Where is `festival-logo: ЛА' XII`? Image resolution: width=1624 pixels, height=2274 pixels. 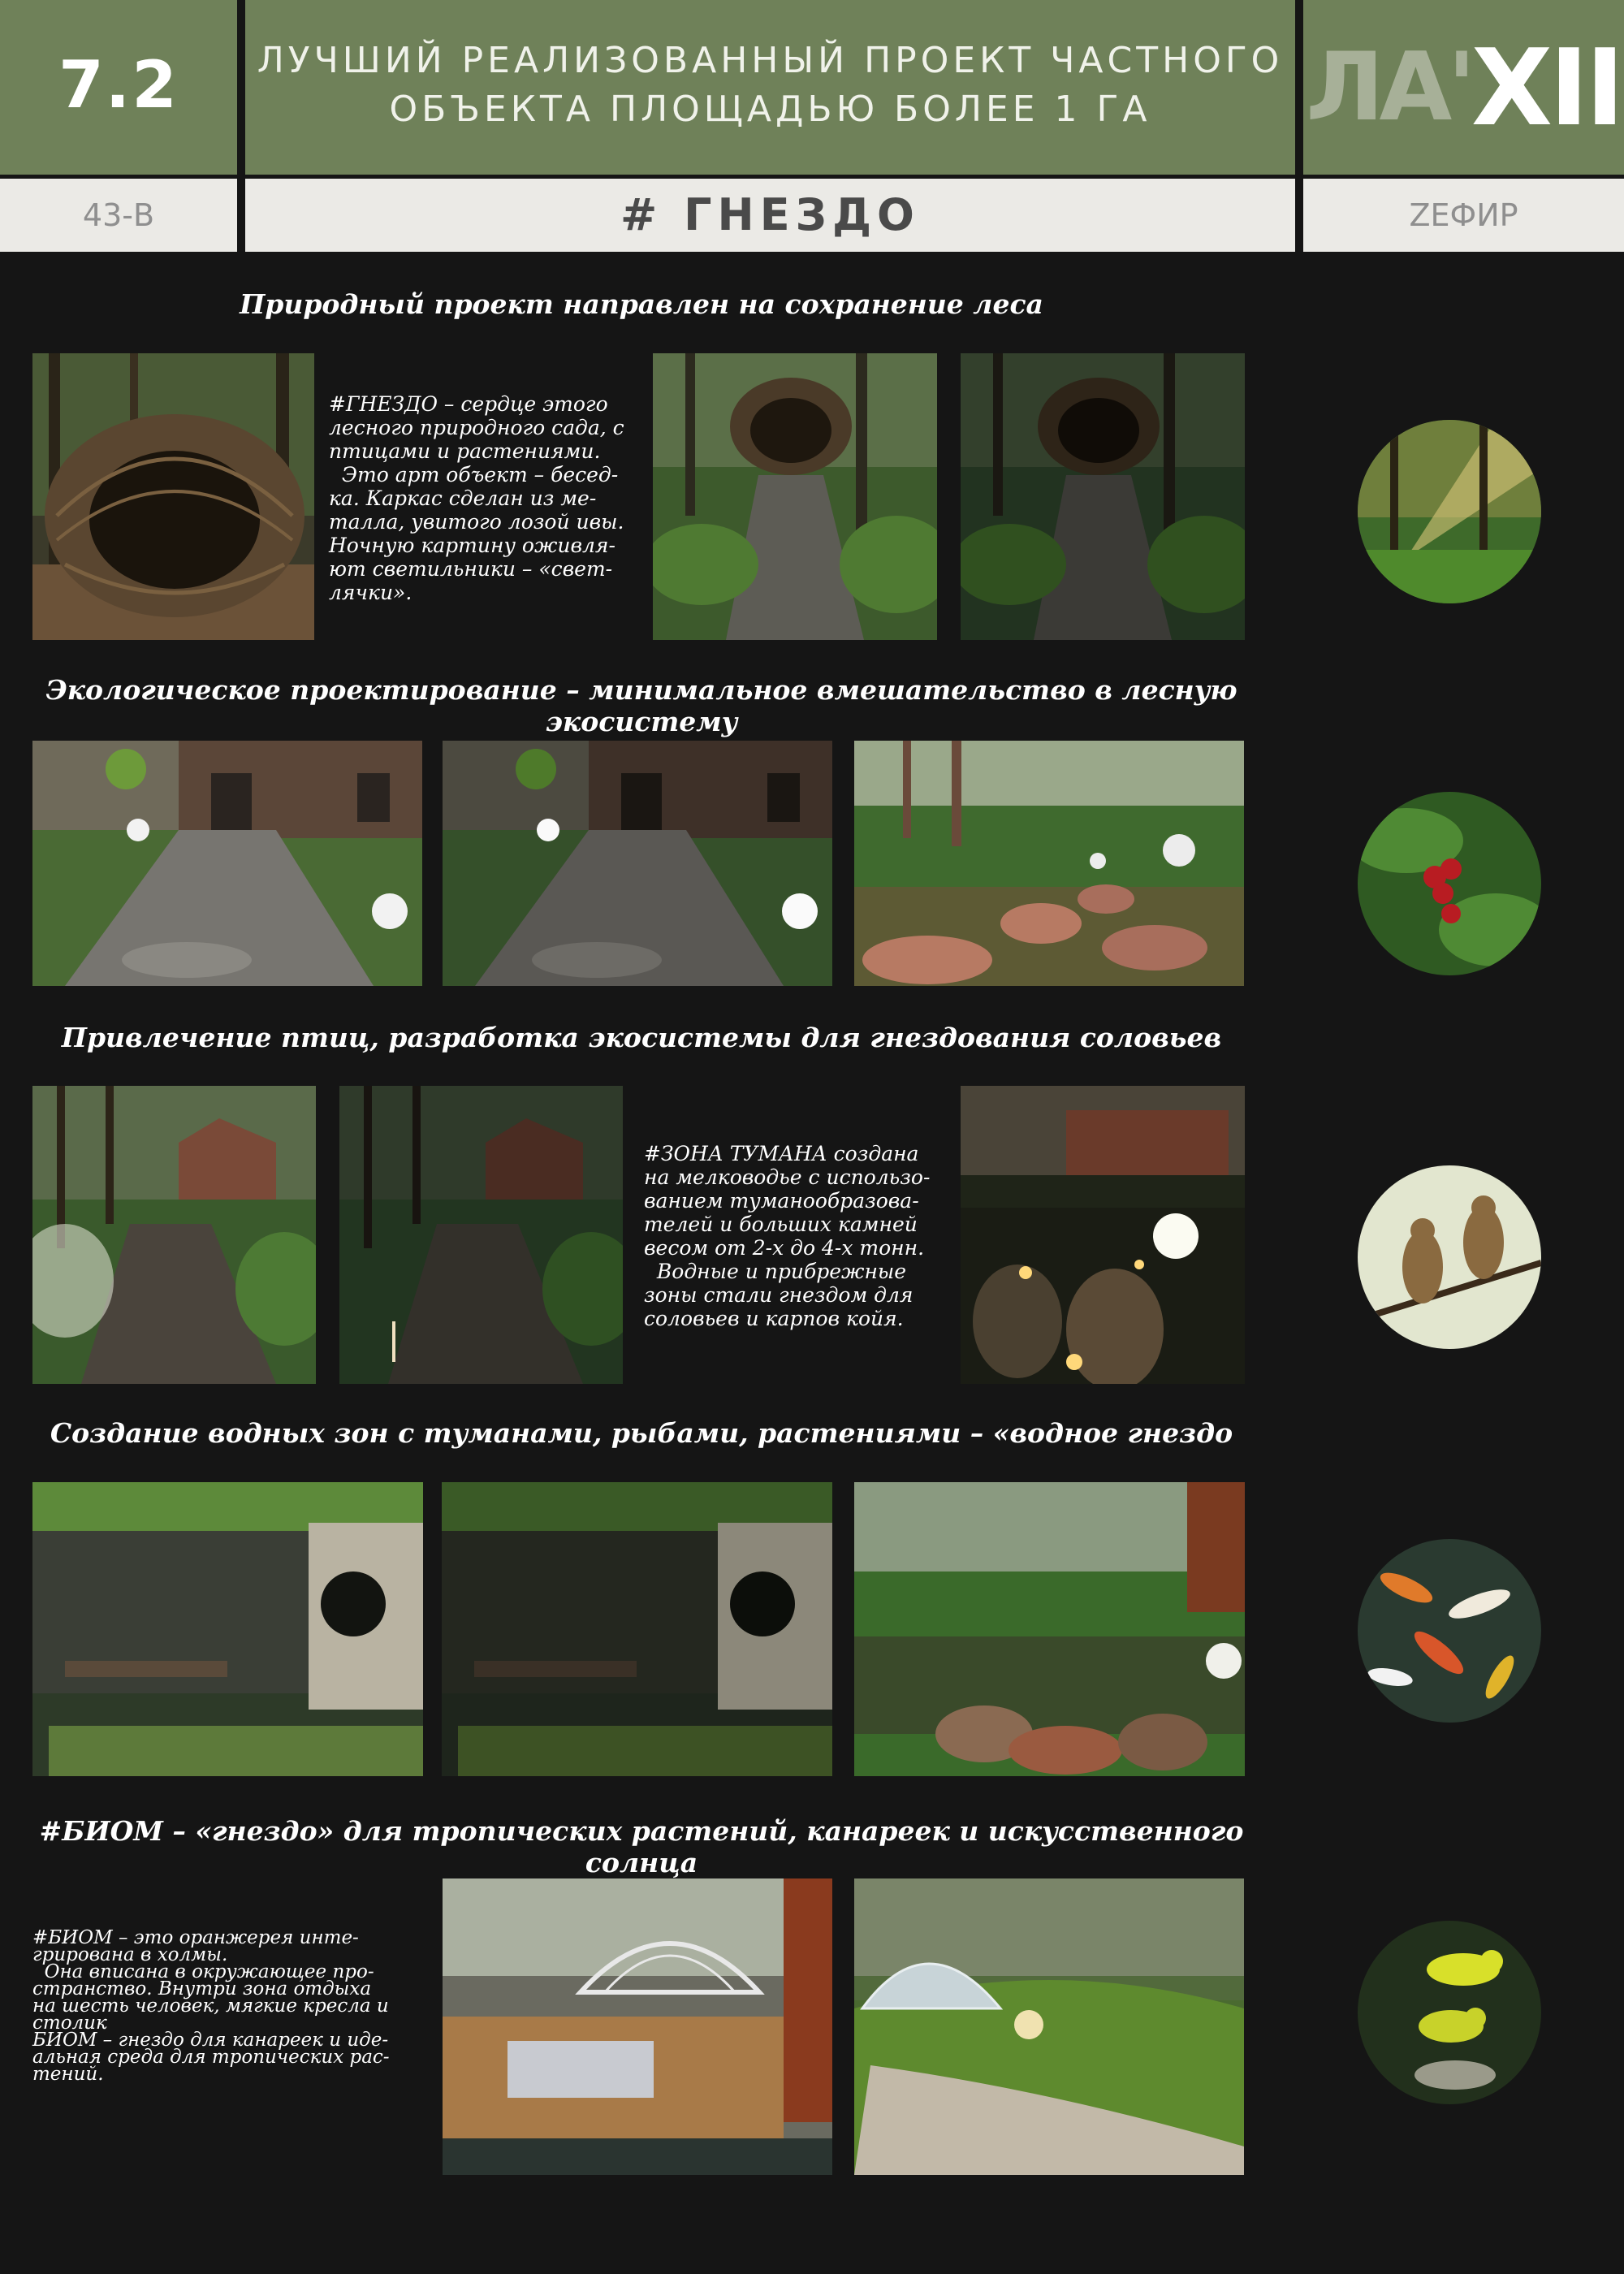
festival-logo: ЛА' XII is located at coordinates (1464, 88).